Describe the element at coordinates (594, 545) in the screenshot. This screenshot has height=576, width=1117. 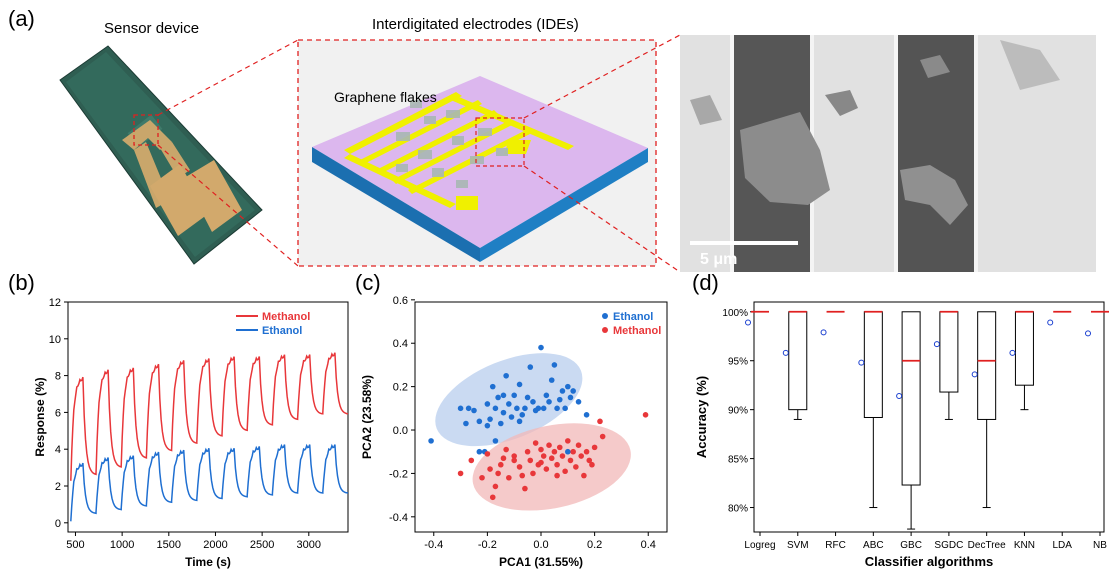
I see `x-tick-label: 0.2` at that location.